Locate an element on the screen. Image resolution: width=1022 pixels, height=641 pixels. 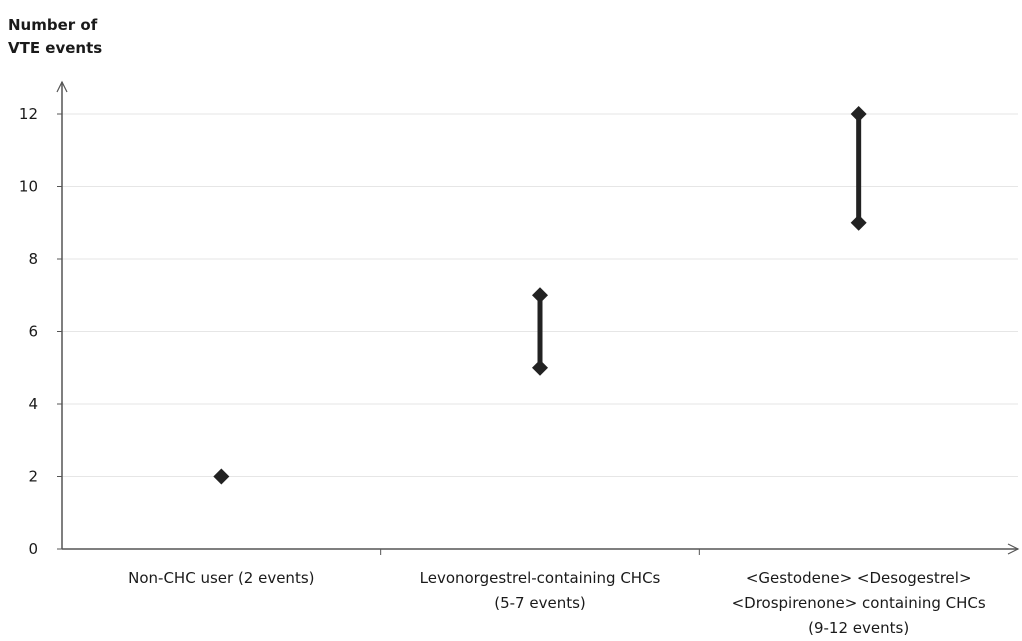
y-tick-label-6: 6 is located at coordinates (33, 332).